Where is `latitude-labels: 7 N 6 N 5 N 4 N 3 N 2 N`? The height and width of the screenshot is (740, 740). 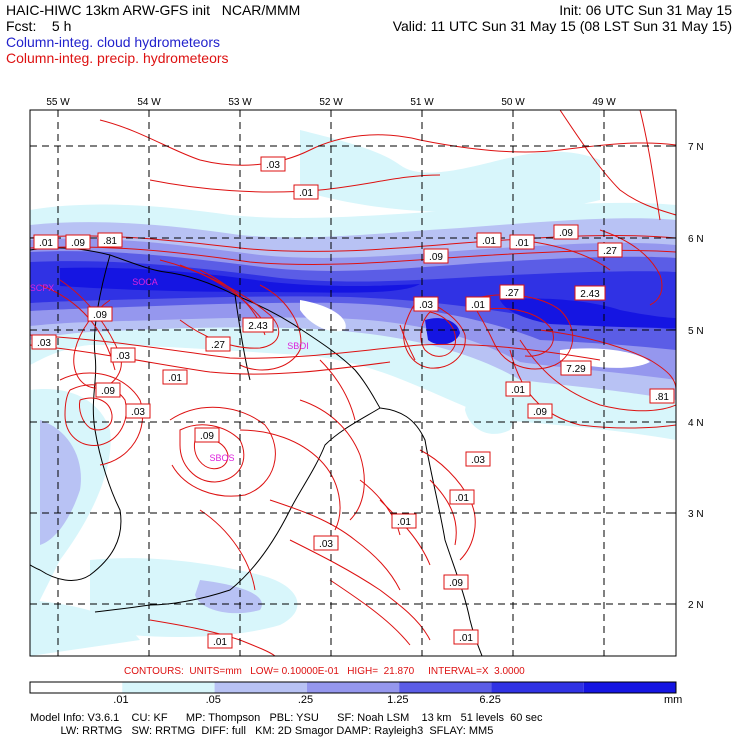
latitude-labels: 7 N 6 N 5 N 4 N 3 N 2 N is located at coordinates (696, 376).